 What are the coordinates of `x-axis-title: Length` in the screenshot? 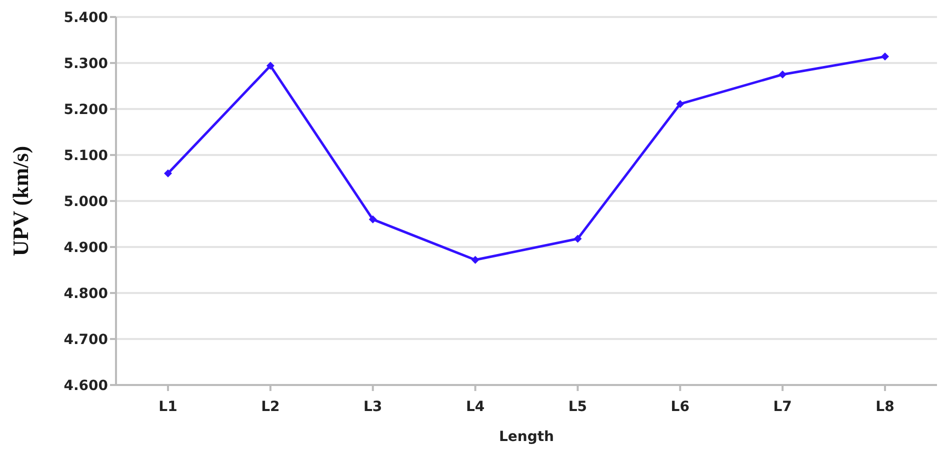 It's located at (526, 437).